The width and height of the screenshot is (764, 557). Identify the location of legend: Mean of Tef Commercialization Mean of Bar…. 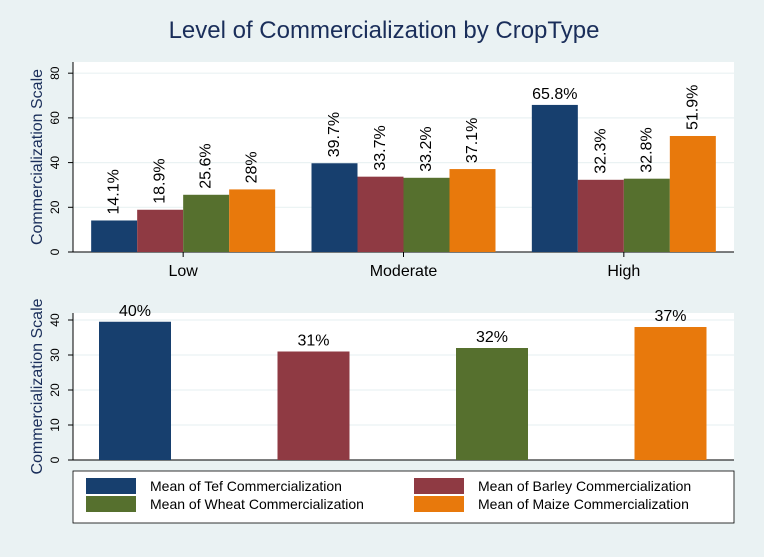
(403, 497).